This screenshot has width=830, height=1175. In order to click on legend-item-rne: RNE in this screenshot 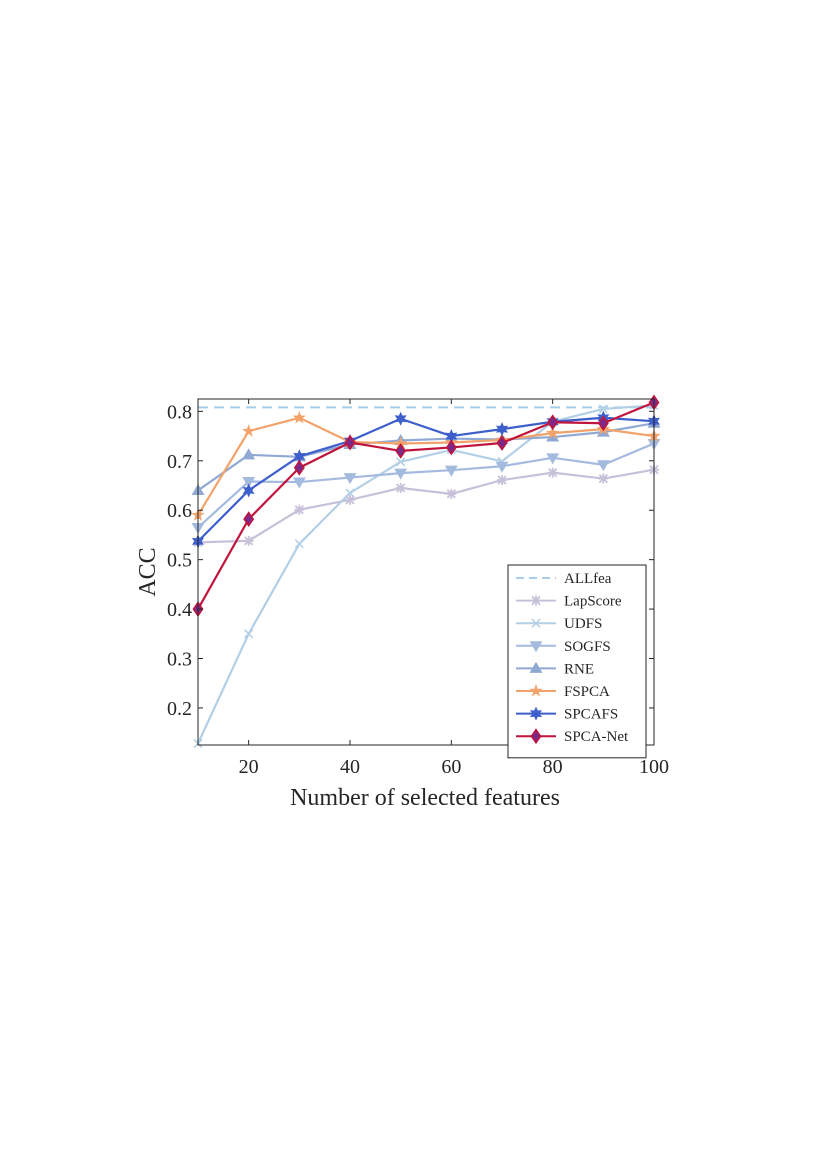, I will do `click(555, 669)`.